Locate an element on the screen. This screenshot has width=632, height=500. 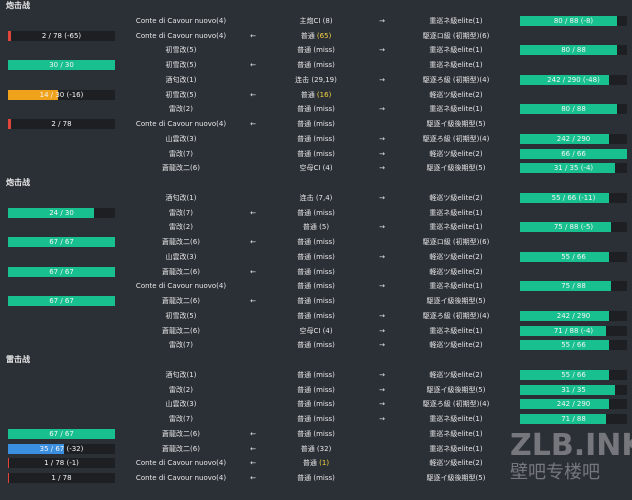
hp-bar: 1 / 78 (-1) is located at coordinates (61, 463).